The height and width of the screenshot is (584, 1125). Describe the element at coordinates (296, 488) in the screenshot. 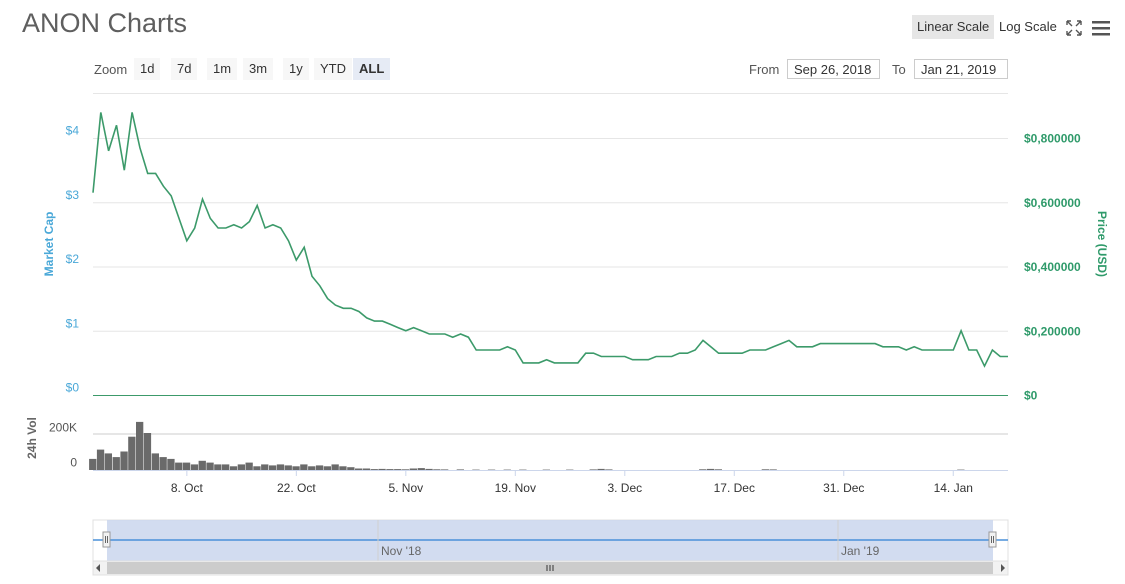

I see `x-tick-label: 22. Oct` at that location.